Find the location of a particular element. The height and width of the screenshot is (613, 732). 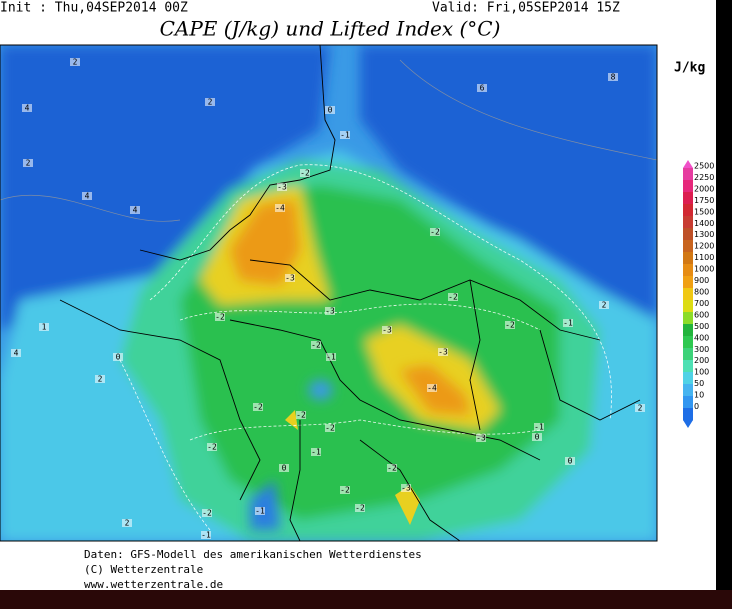

legend-label: 500 is located at coordinates (701, 326).